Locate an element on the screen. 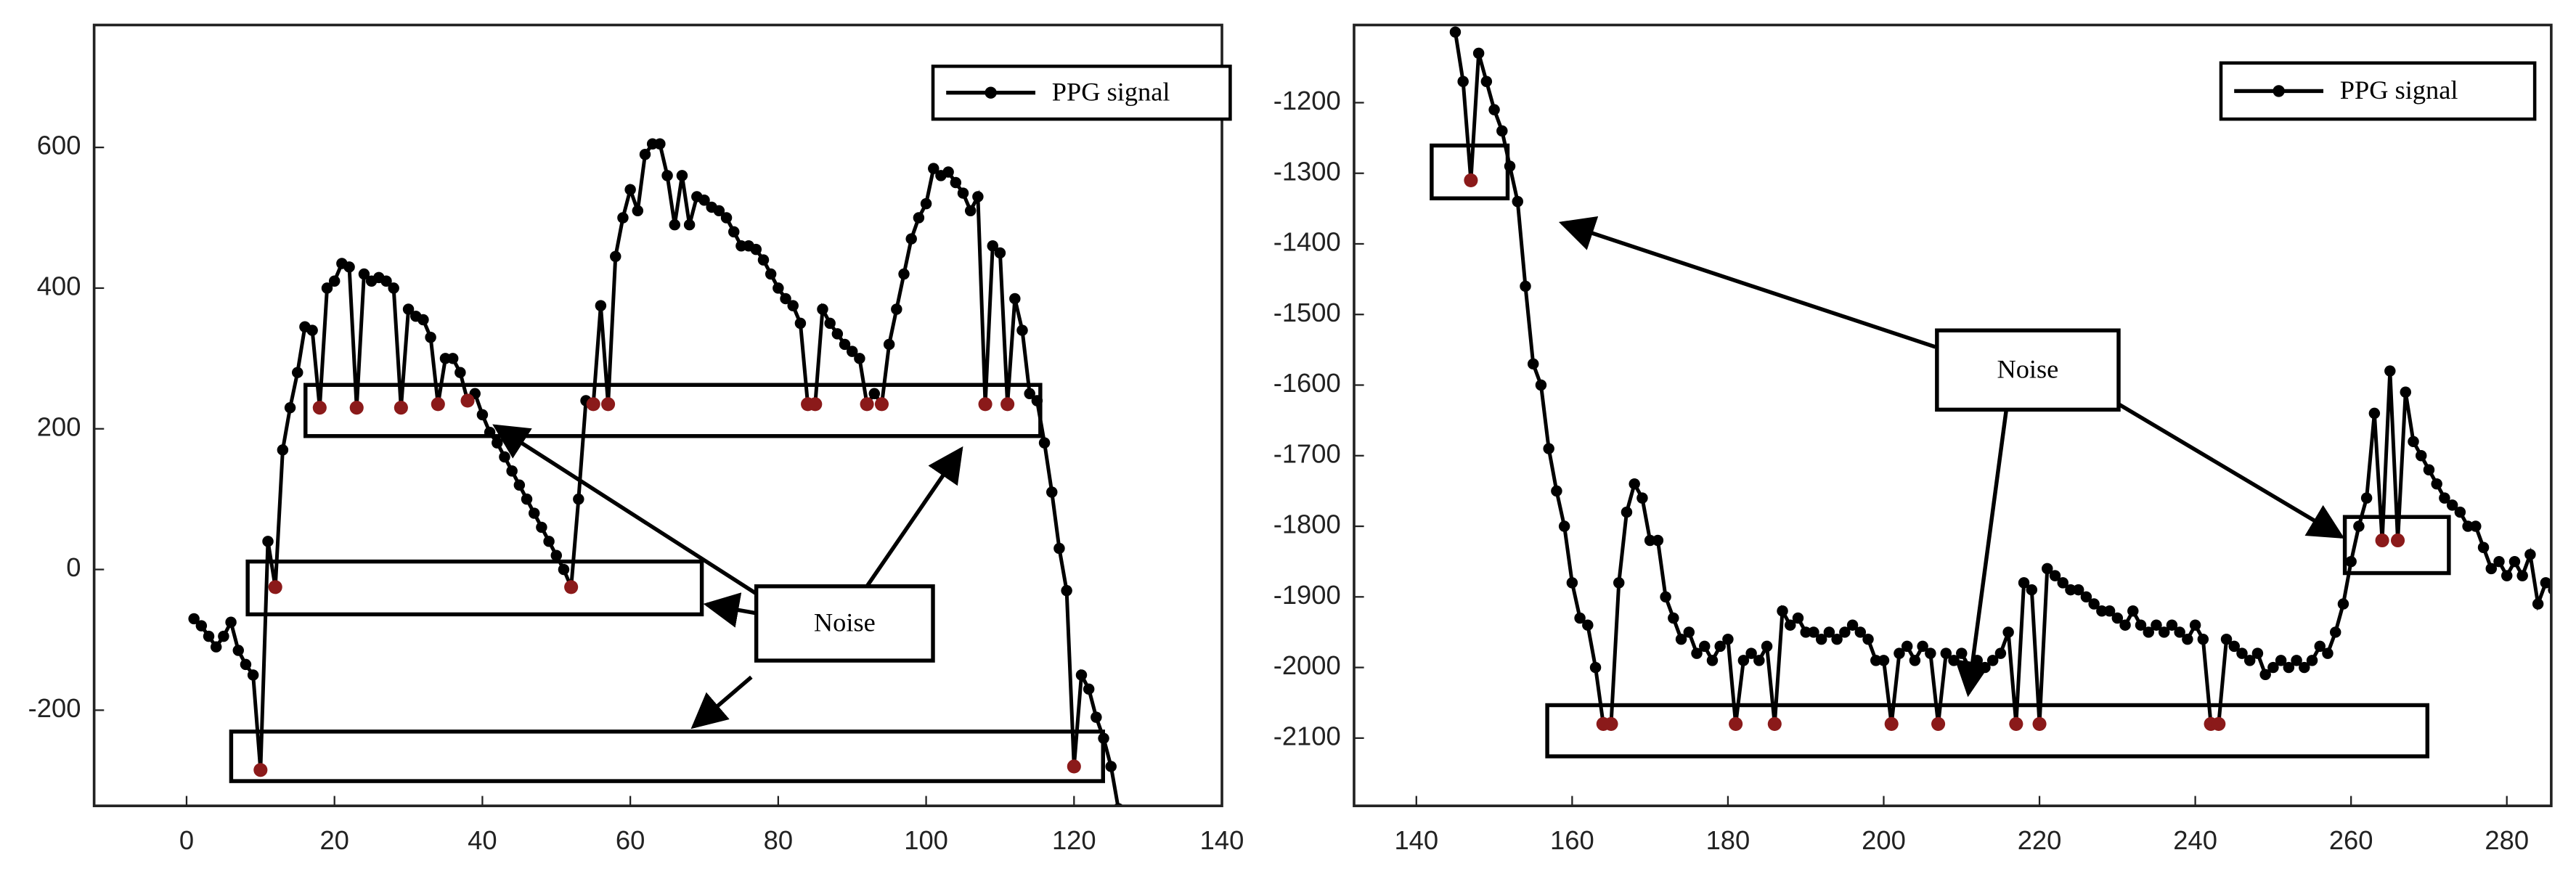 The height and width of the screenshot is (887, 2576). annotation-box is located at coordinates (844, 624).